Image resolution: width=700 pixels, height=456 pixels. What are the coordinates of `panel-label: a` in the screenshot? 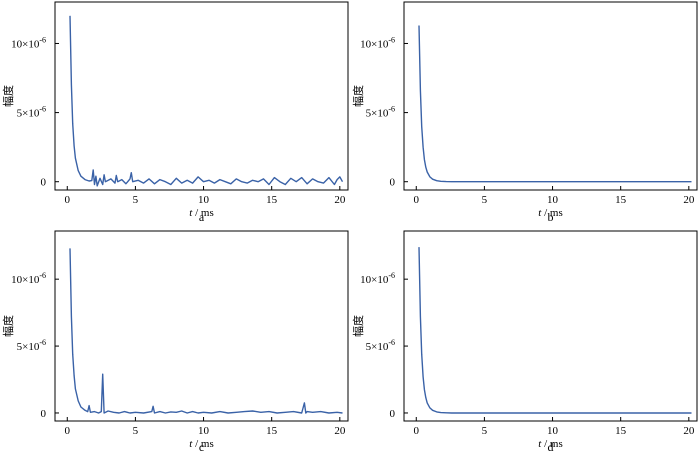 It's located at (202, 217).